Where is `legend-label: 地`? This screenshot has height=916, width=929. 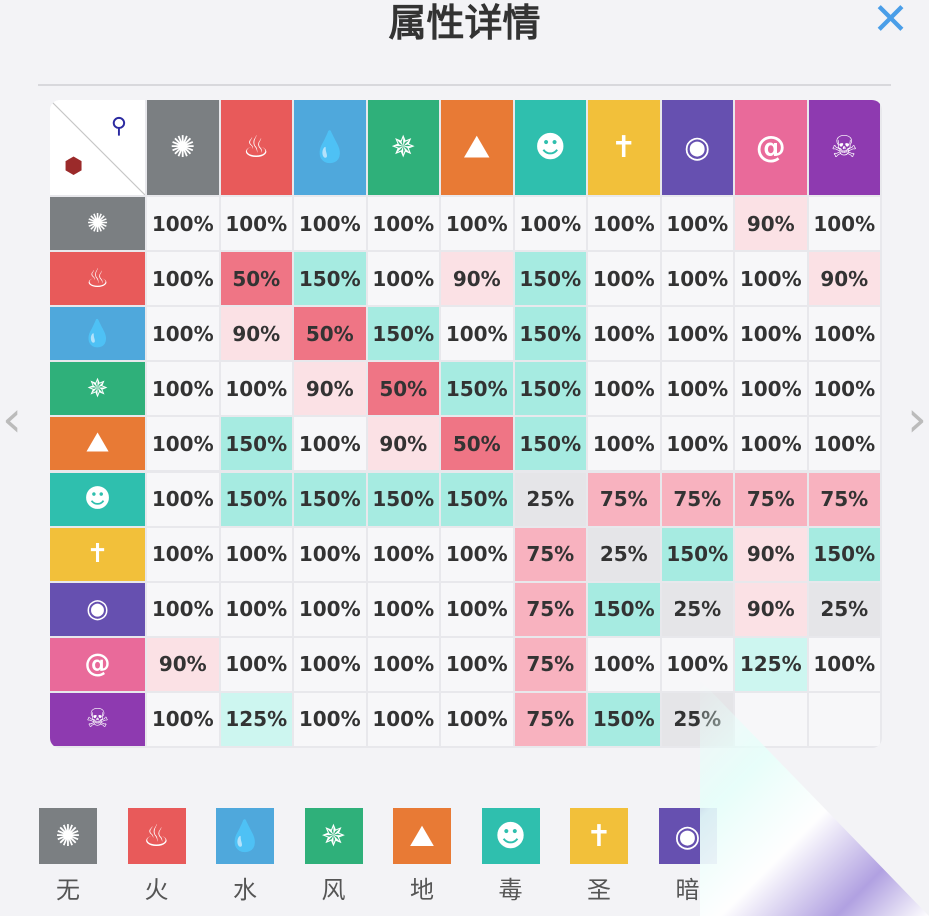
legend-label: 地 is located at coordinates (422, 890).